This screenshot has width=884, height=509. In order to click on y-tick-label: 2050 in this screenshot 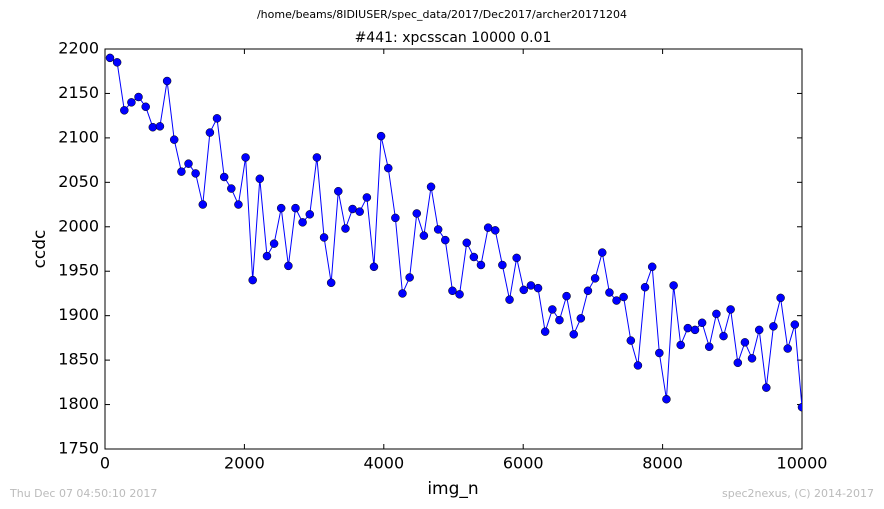, I will do `click(78, 181)`.